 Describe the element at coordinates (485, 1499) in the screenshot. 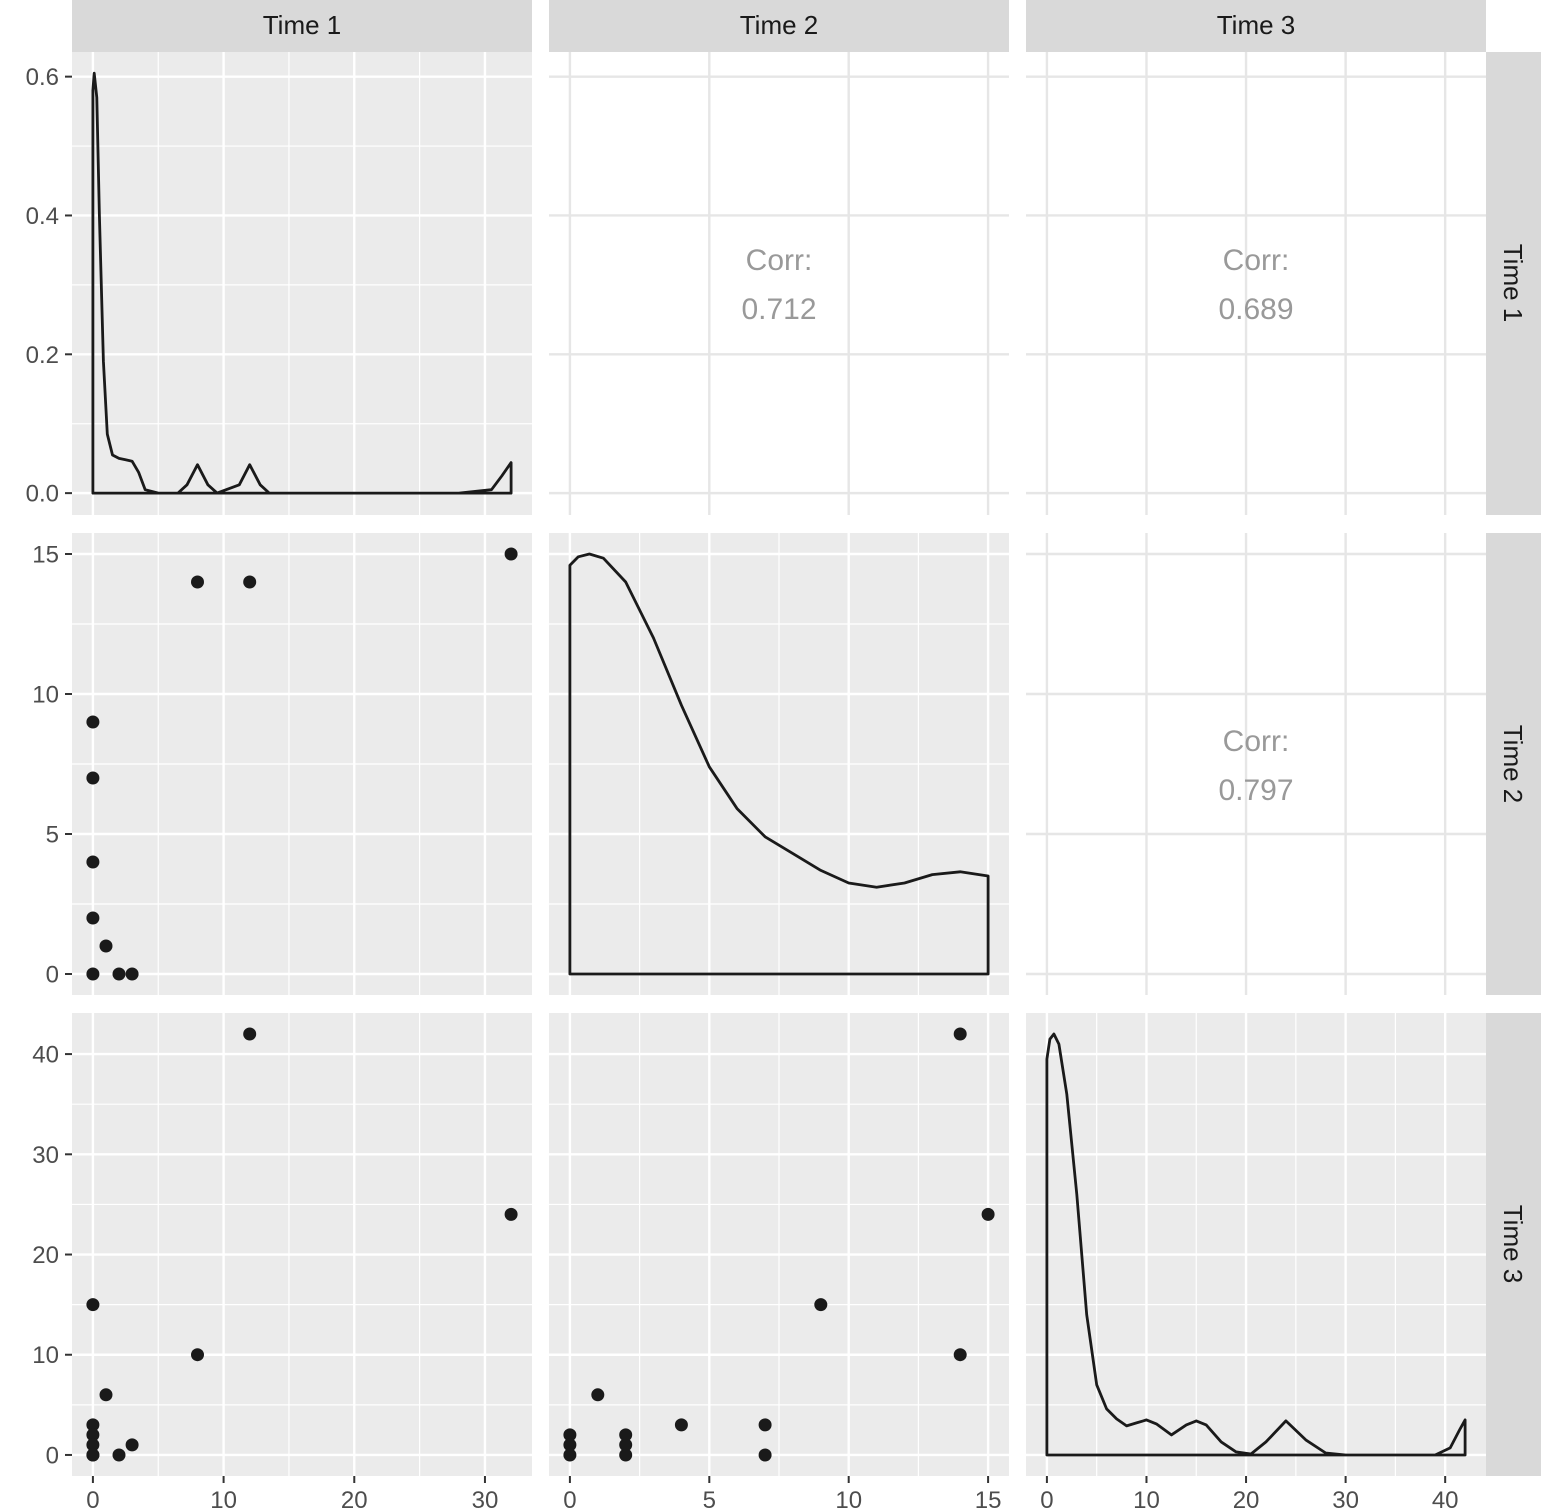

I see `x-tick-label-col1-3: 30` at that location.